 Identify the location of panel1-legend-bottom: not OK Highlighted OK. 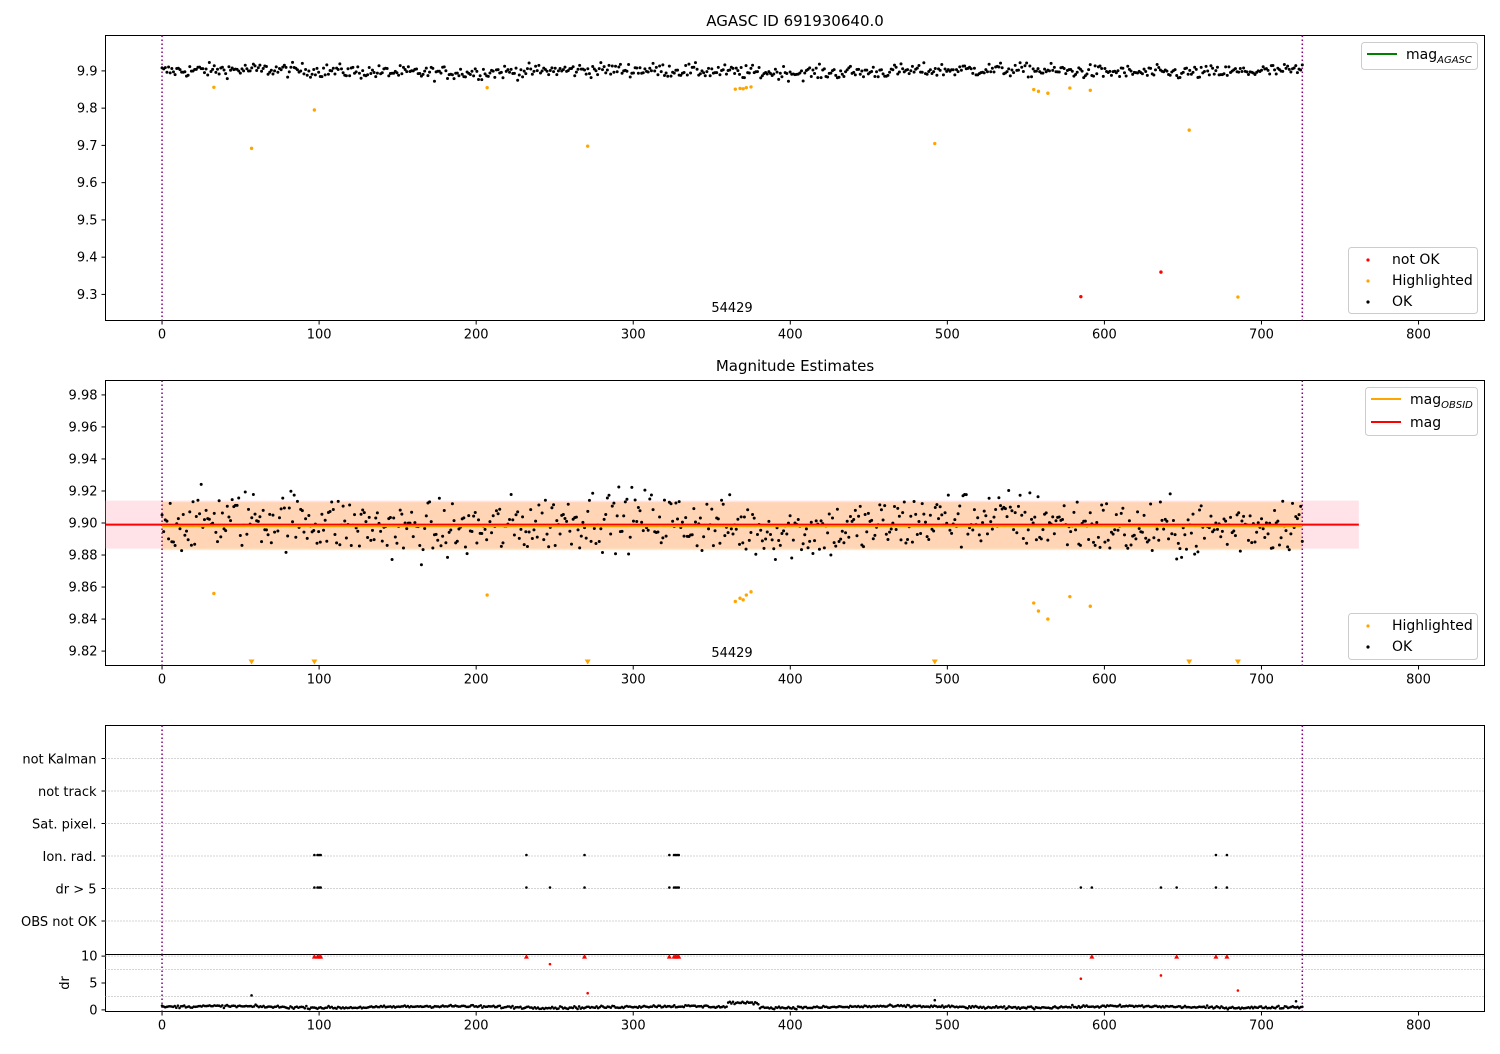
(1413, 280).